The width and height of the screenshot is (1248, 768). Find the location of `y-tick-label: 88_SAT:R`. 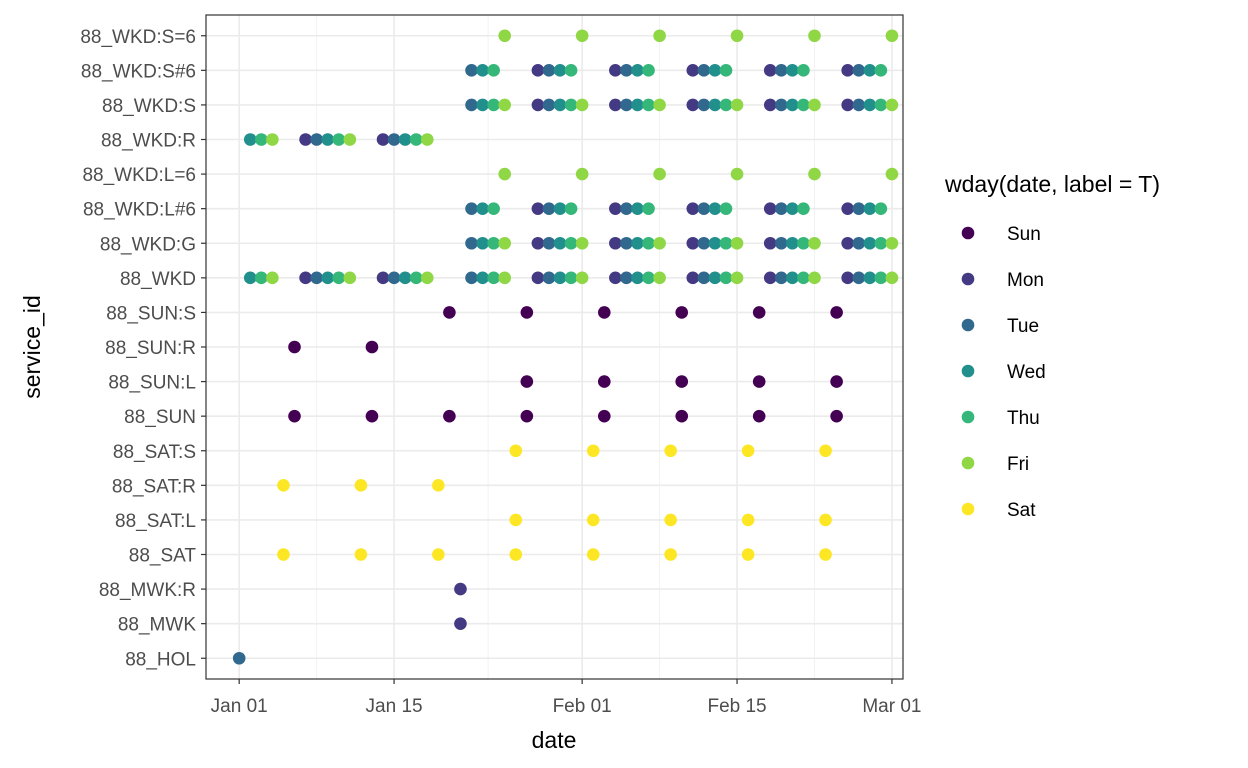

y-tick-label: 88_SAT:R is located at coordinates (154, 486).